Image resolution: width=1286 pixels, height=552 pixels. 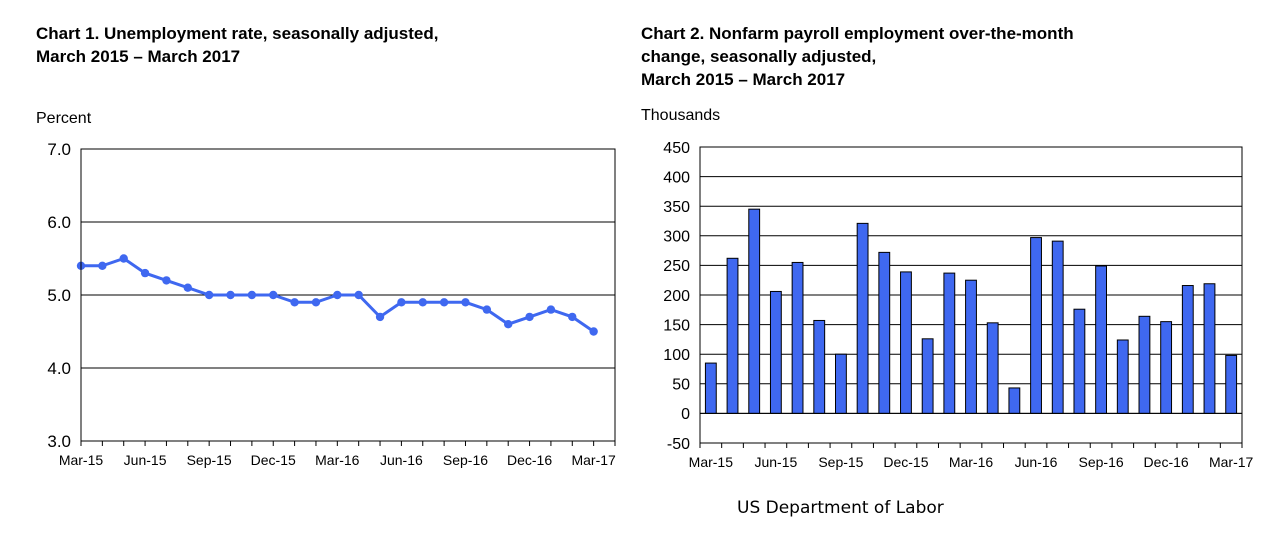 What do you see at coordinates (676, 177) in the screenshot?
I see `chart2-y-tick-label: 400` at bounding box center [676, 177].